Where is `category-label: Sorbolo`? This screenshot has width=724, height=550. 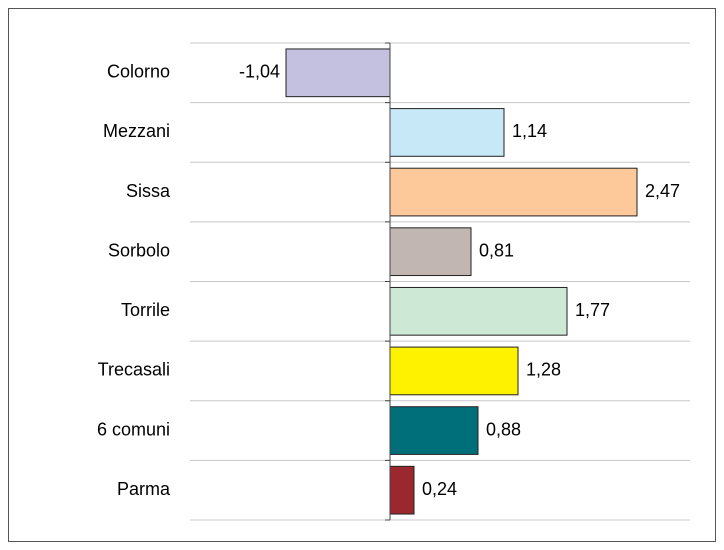 category-label: Sorbolo is located at coordinates (139, 250).